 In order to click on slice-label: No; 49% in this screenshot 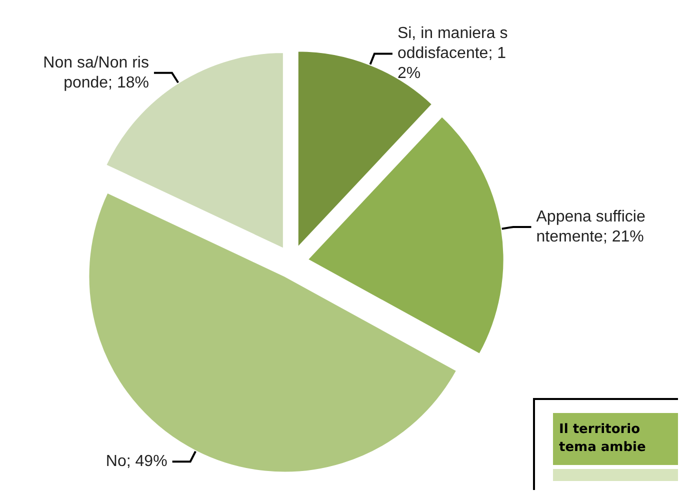, I will do `click(137, 461)`.